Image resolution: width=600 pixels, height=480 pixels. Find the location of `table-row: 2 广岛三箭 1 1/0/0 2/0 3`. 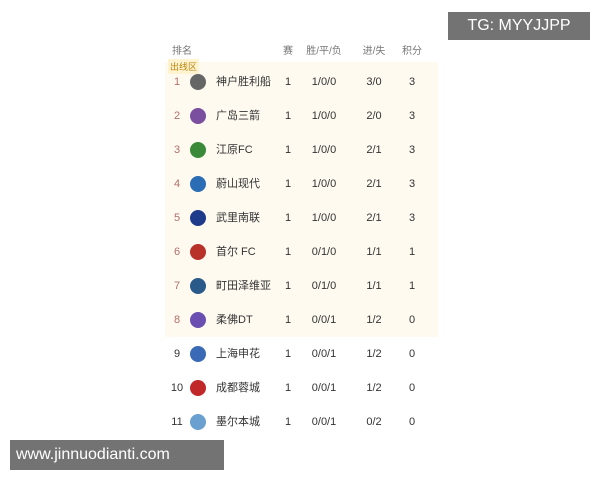

table-row: 2 广岛三箭 1 1/0/0 2/0 3 is located at coordinates (300, 116).